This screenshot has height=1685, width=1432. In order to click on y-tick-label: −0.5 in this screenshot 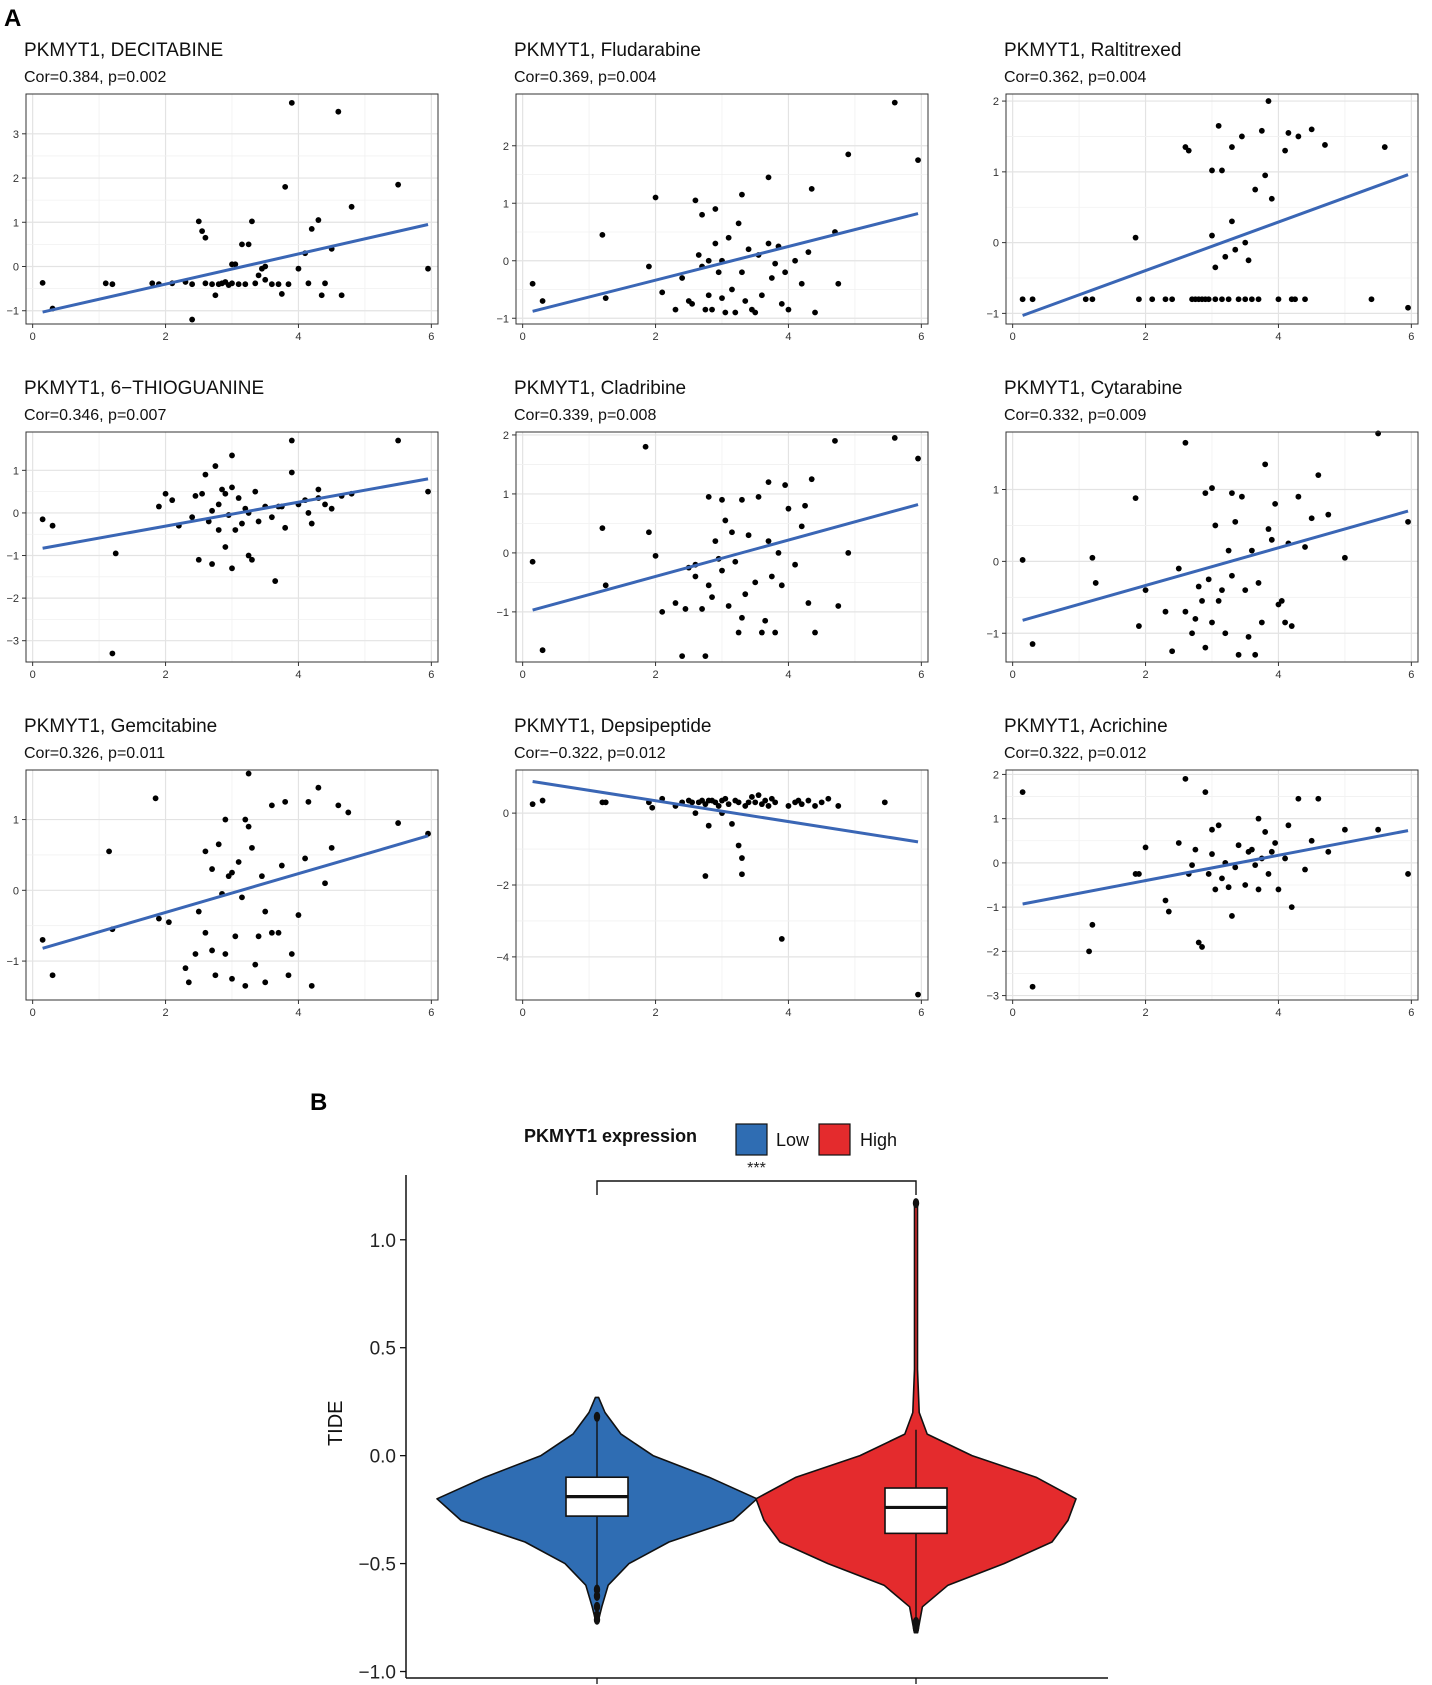, I will do `click(377, 1565)`.